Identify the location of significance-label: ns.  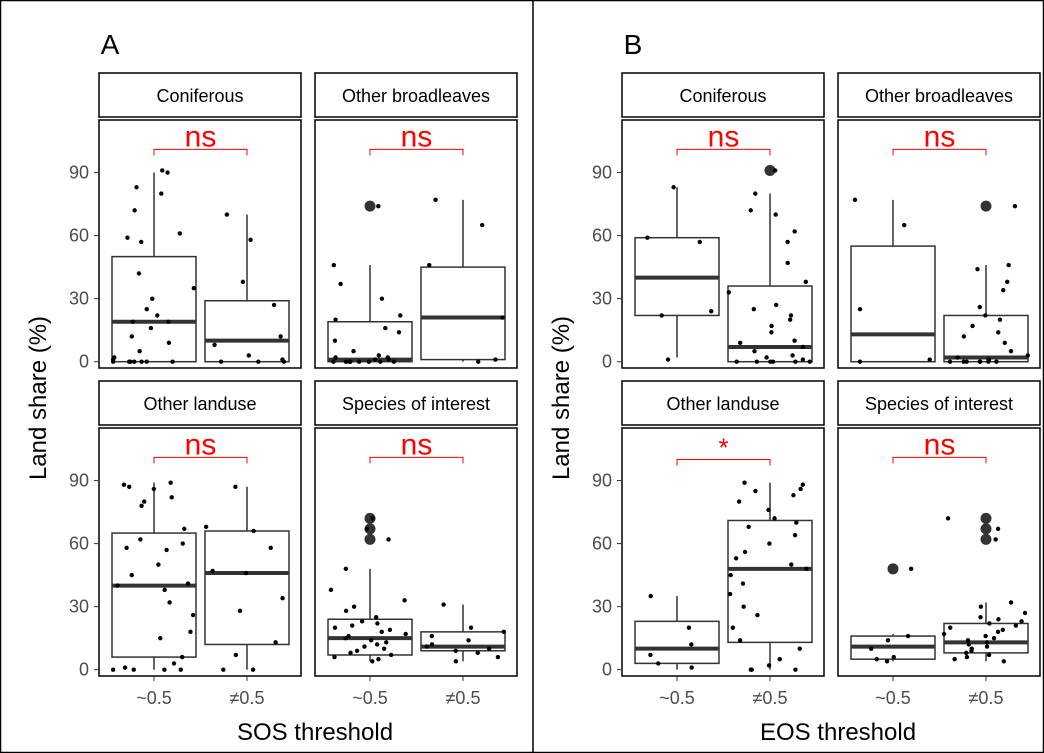
(417, 444).